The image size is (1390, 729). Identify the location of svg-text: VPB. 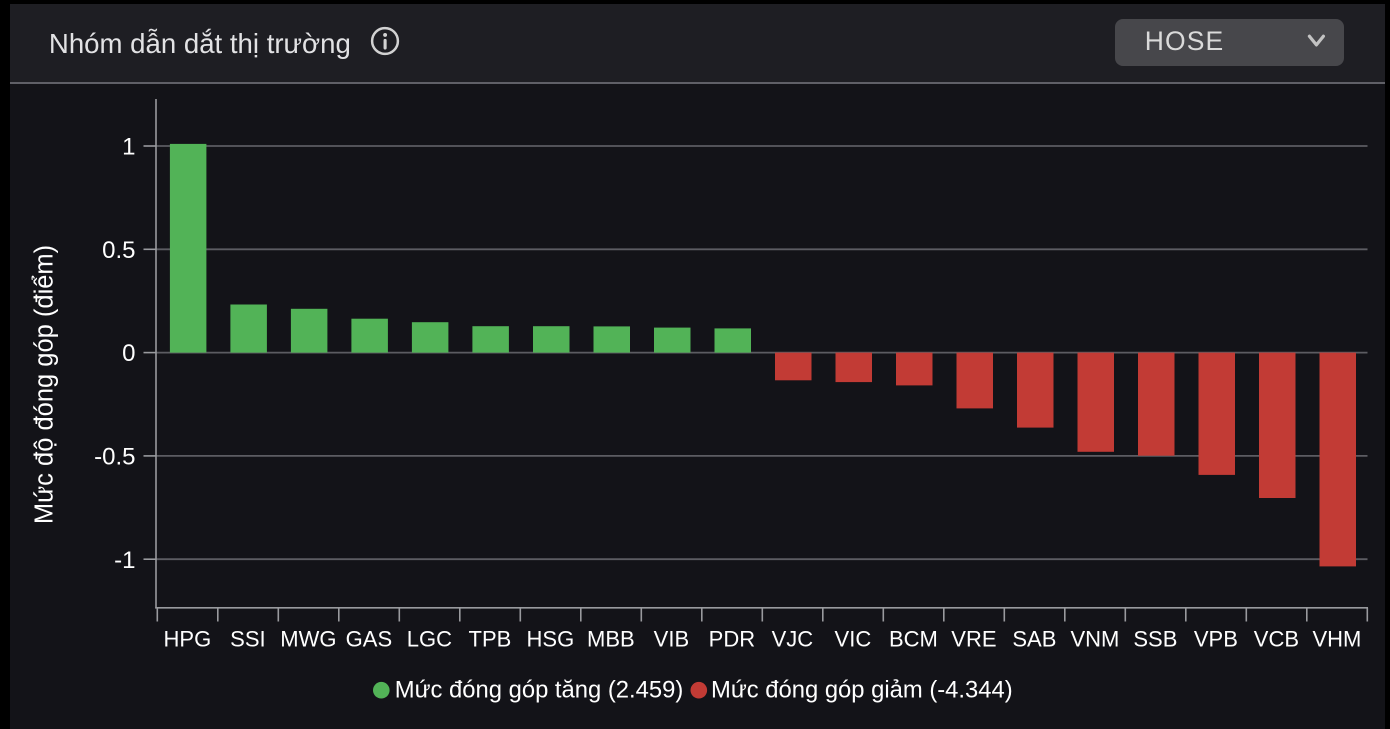
(1216, 639).